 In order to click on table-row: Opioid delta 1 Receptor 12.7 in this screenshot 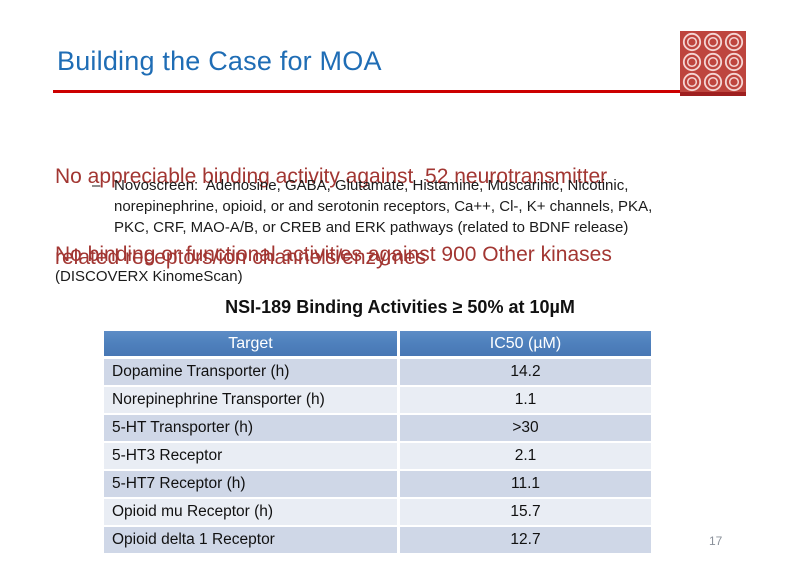, I will do `click(377, 539)`.